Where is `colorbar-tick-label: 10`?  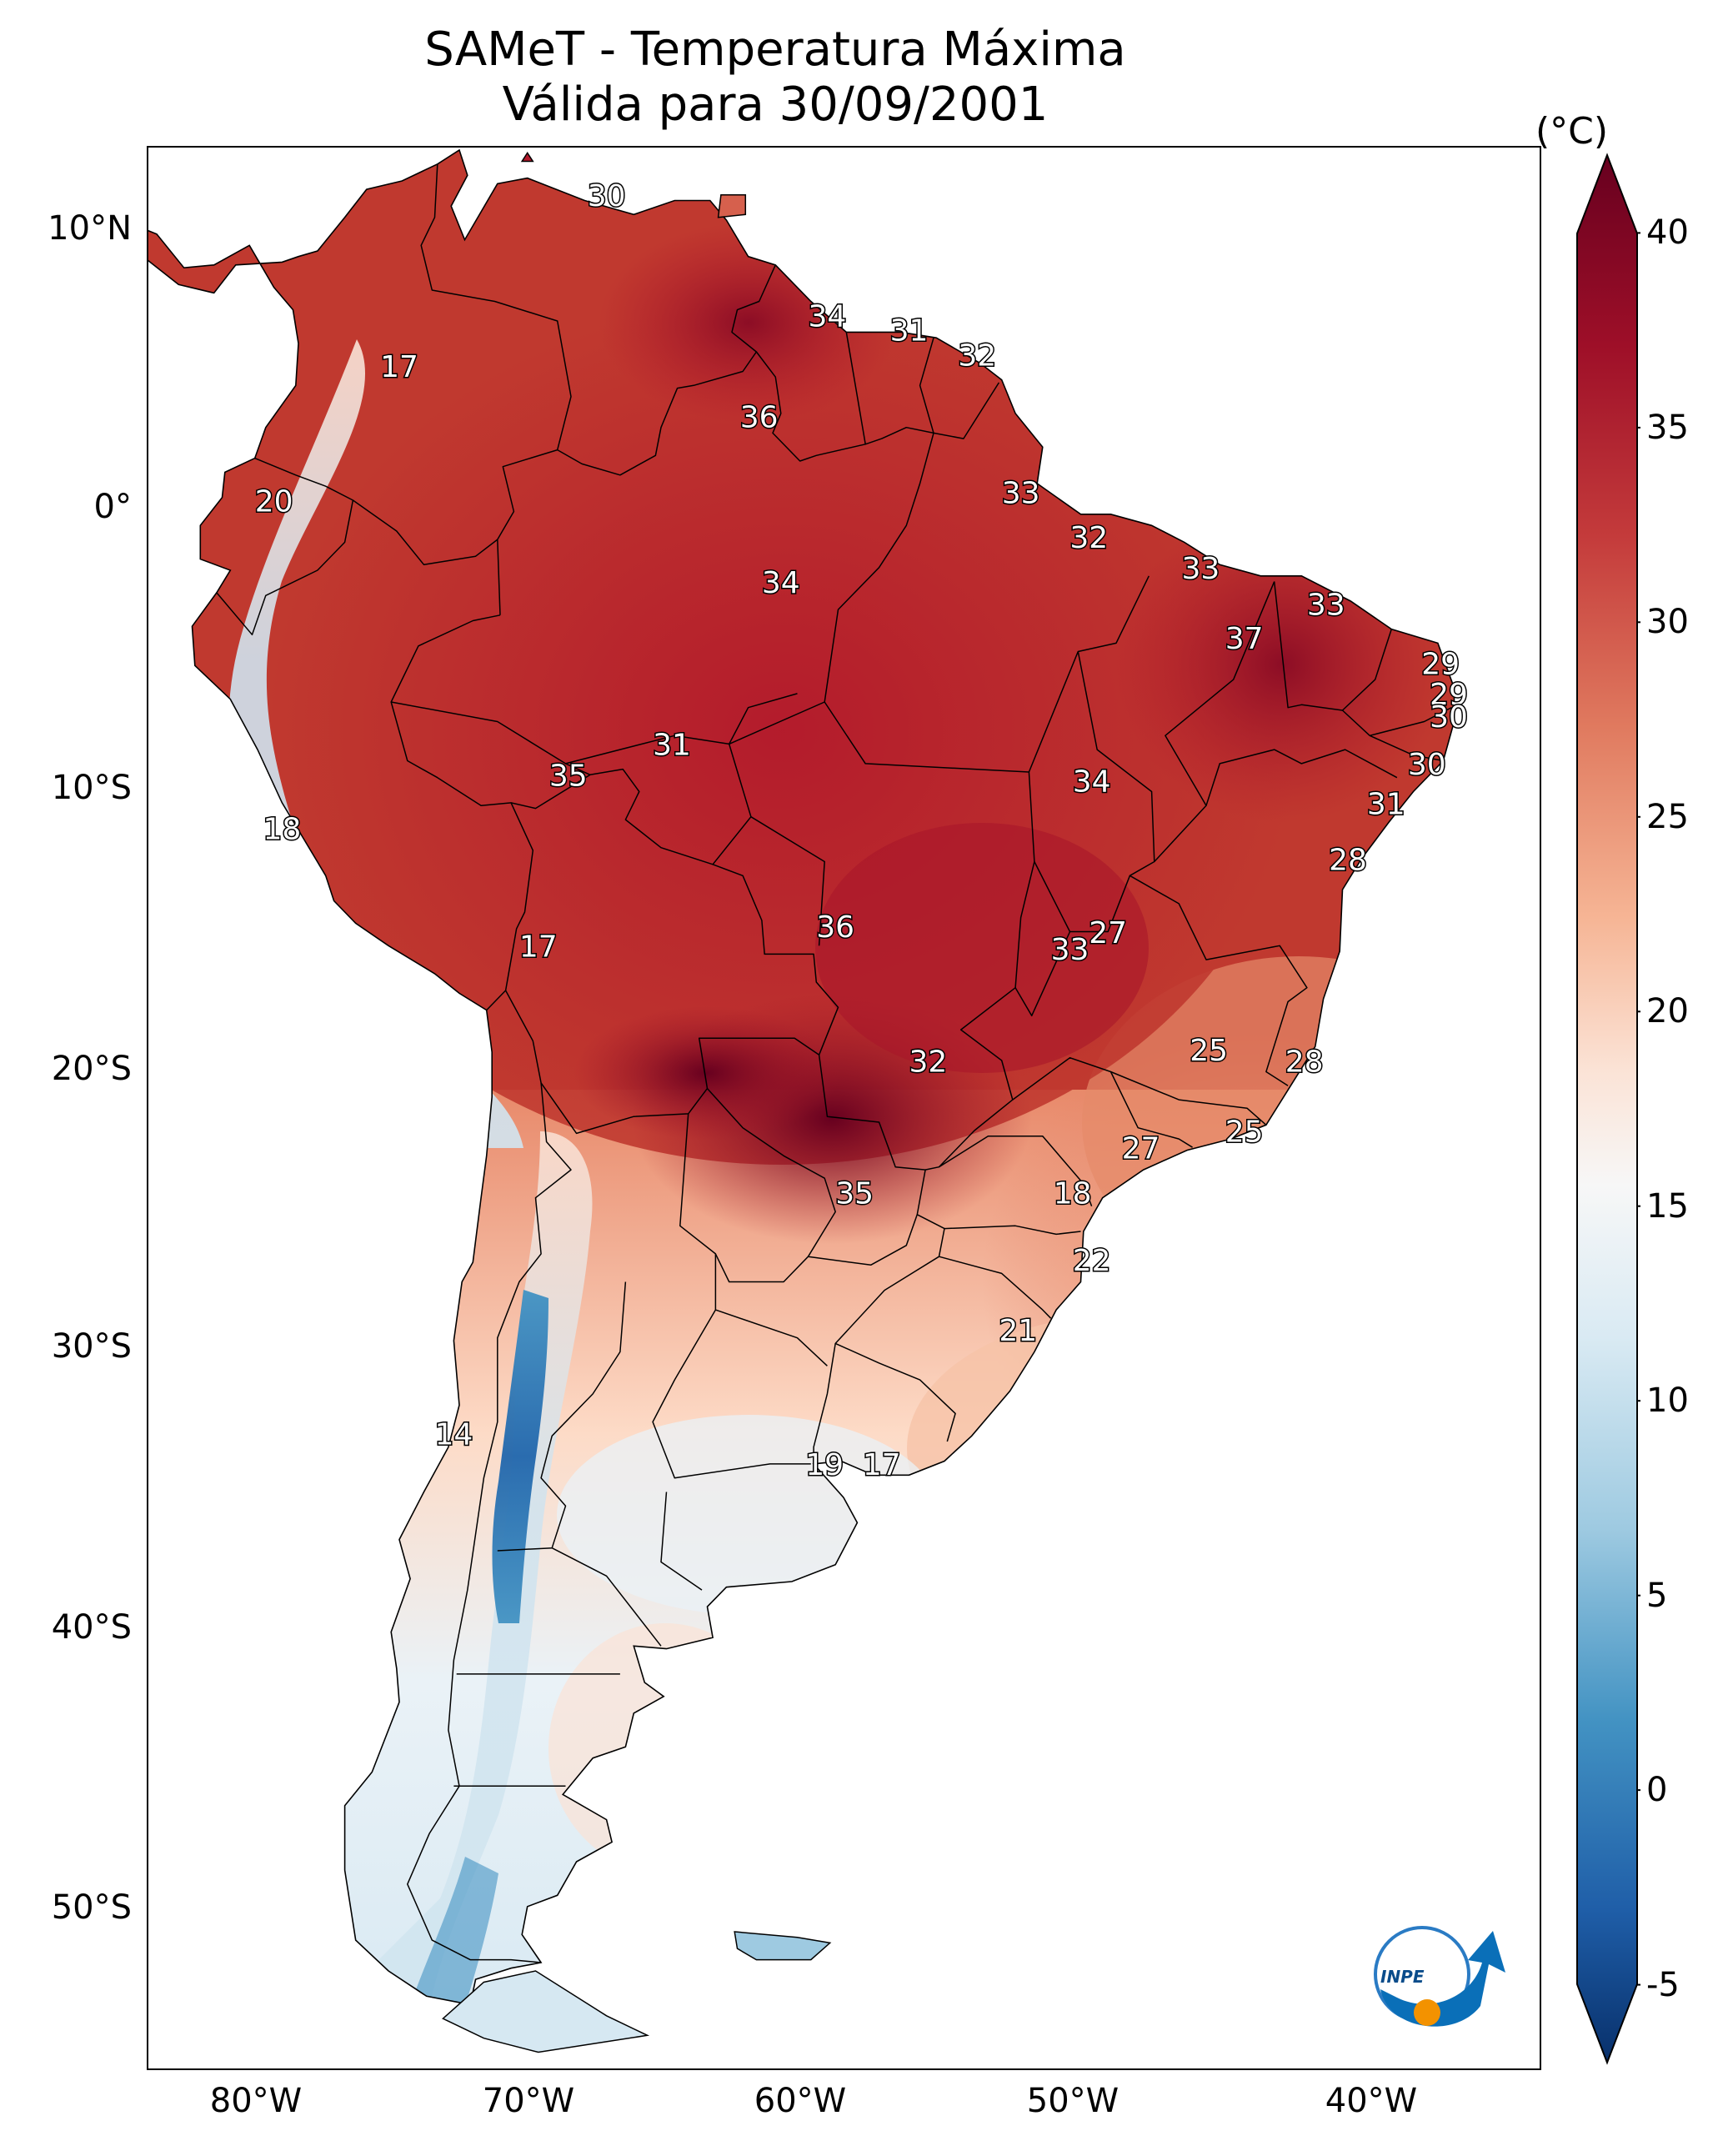 colorbar-tick-label: 10 is located at coordinates (1667, 1401).